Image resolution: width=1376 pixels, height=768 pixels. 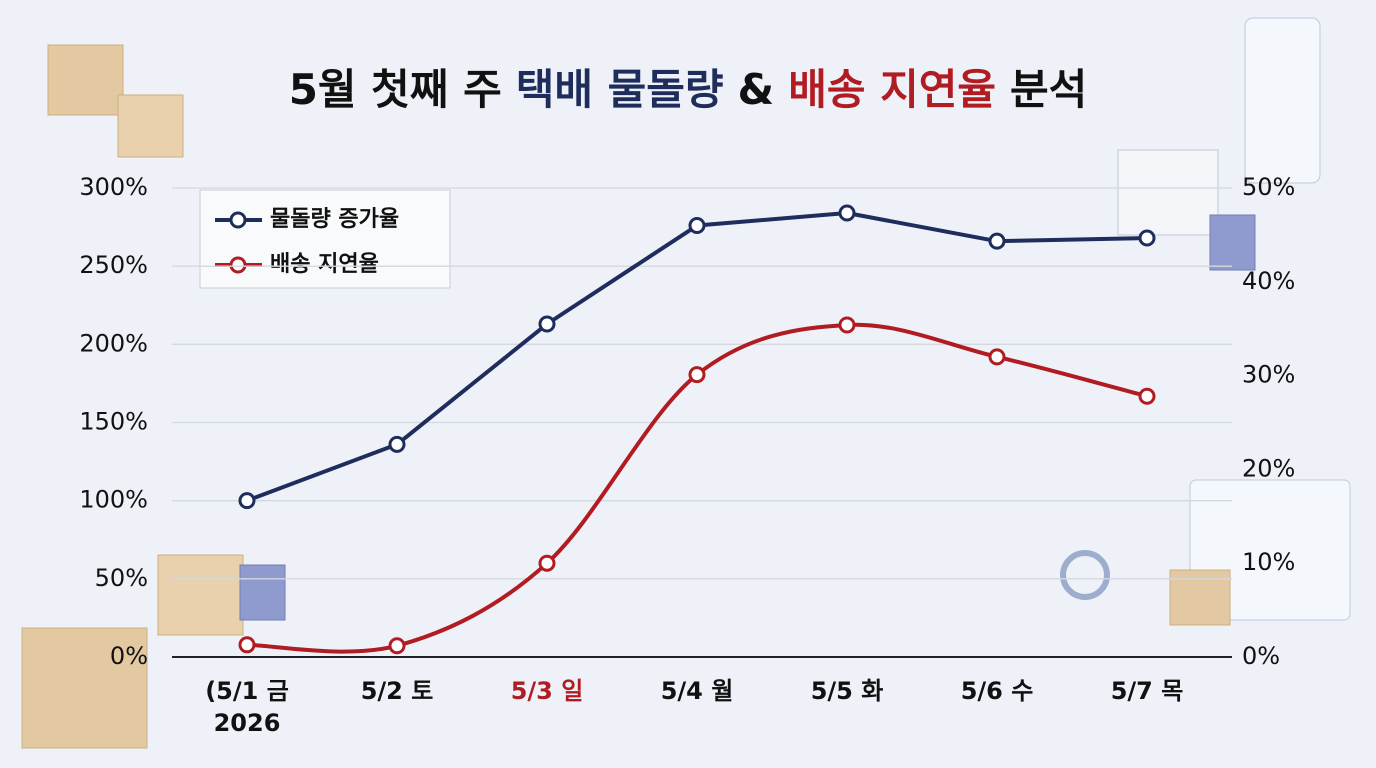 I want to click on x-tick-label: 5/4 월, so click(x=697, y=691).